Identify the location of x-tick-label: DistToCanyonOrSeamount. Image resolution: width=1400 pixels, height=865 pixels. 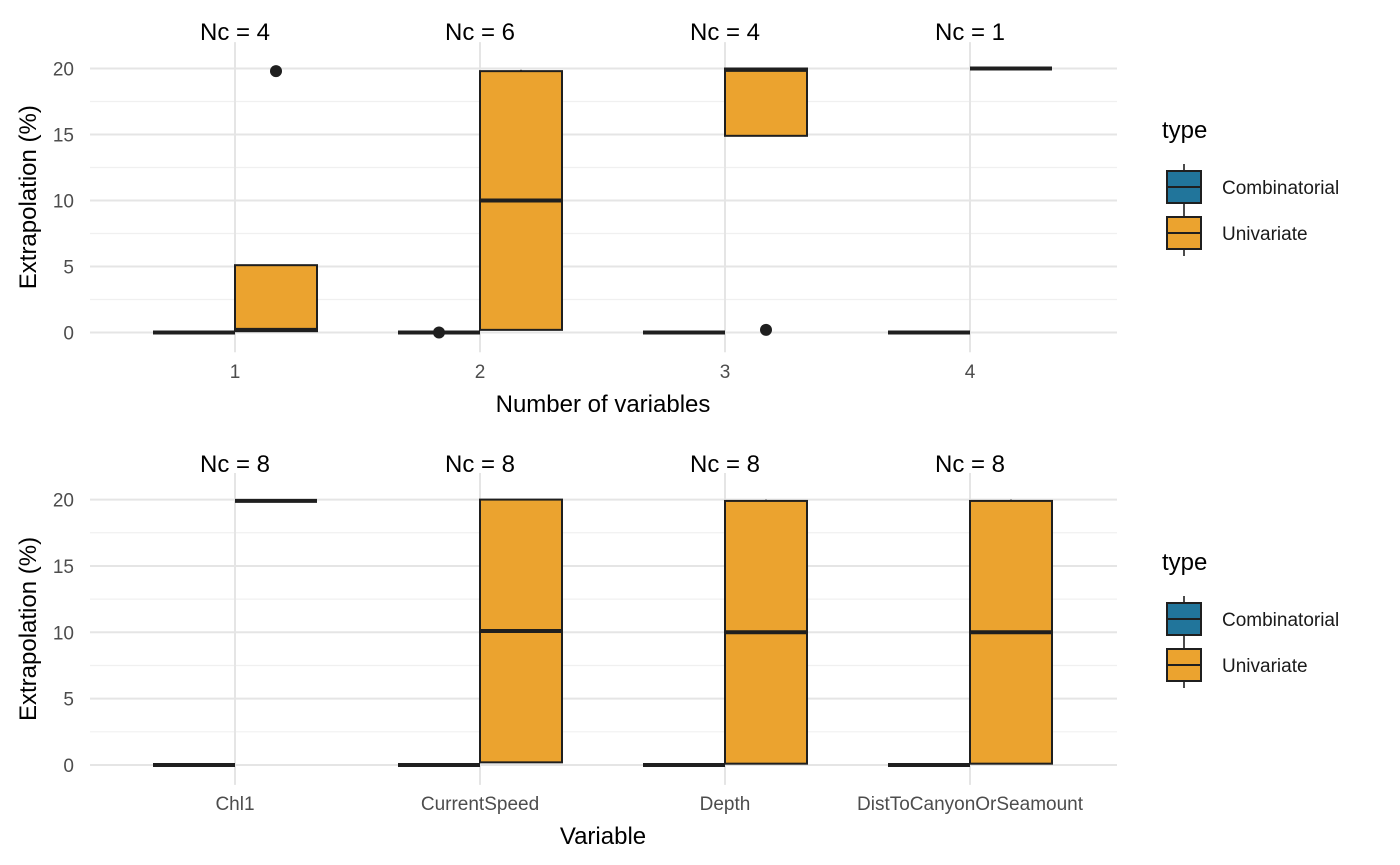
(970, 804).